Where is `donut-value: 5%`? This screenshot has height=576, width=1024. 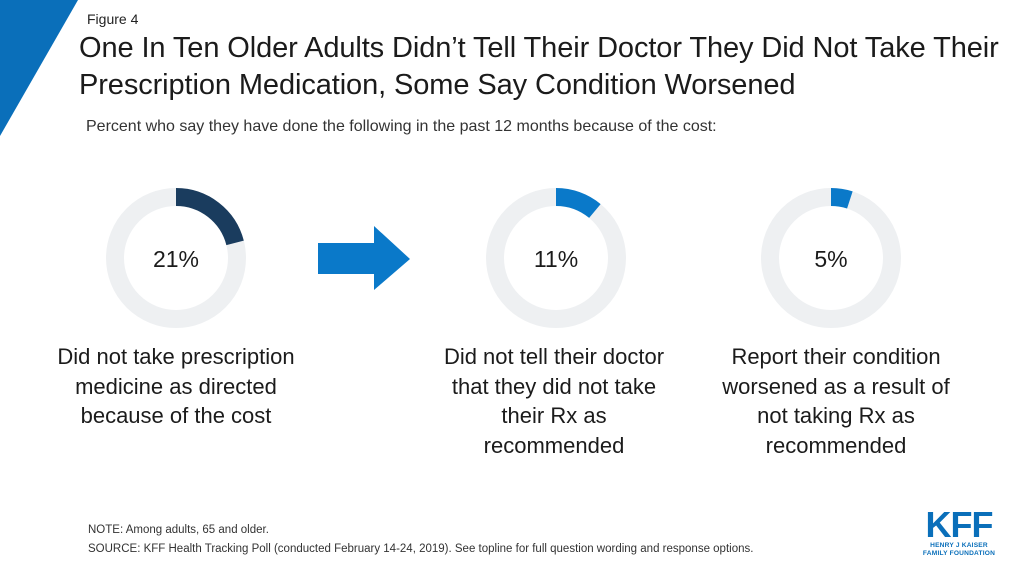 donut-value: 5% is located at coordinates (830, 259).